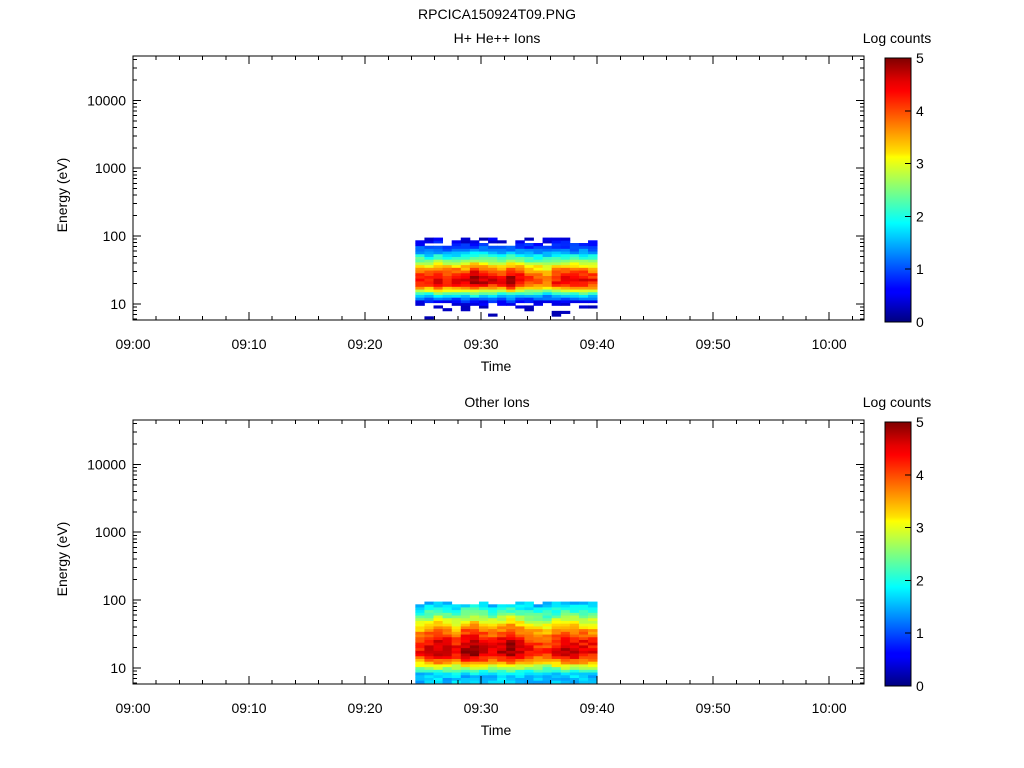 The image size is (1024, 768). I want to click on x-axis-label: Time, so click(496, 730).